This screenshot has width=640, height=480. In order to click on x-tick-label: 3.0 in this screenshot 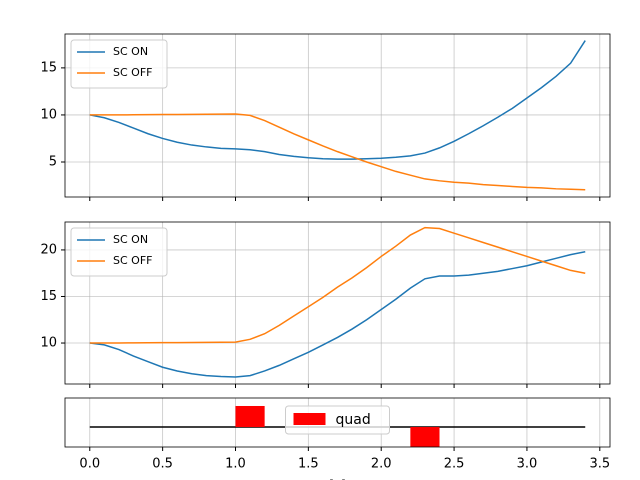, I will do `click(527, 464)`.